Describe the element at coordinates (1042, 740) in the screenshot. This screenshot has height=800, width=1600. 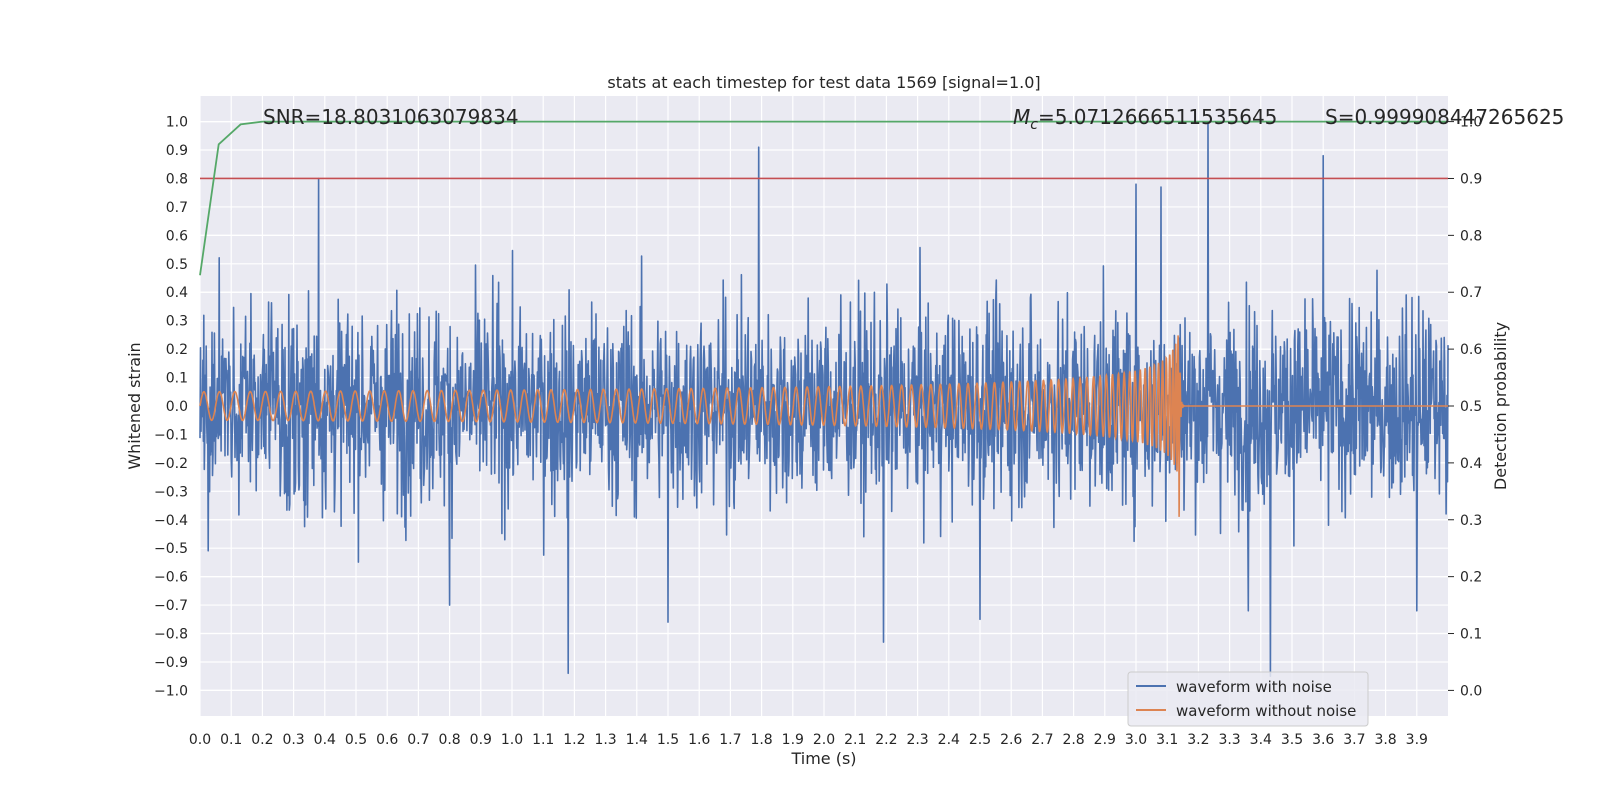
I see `x-tick-label: 2.7` at that location.